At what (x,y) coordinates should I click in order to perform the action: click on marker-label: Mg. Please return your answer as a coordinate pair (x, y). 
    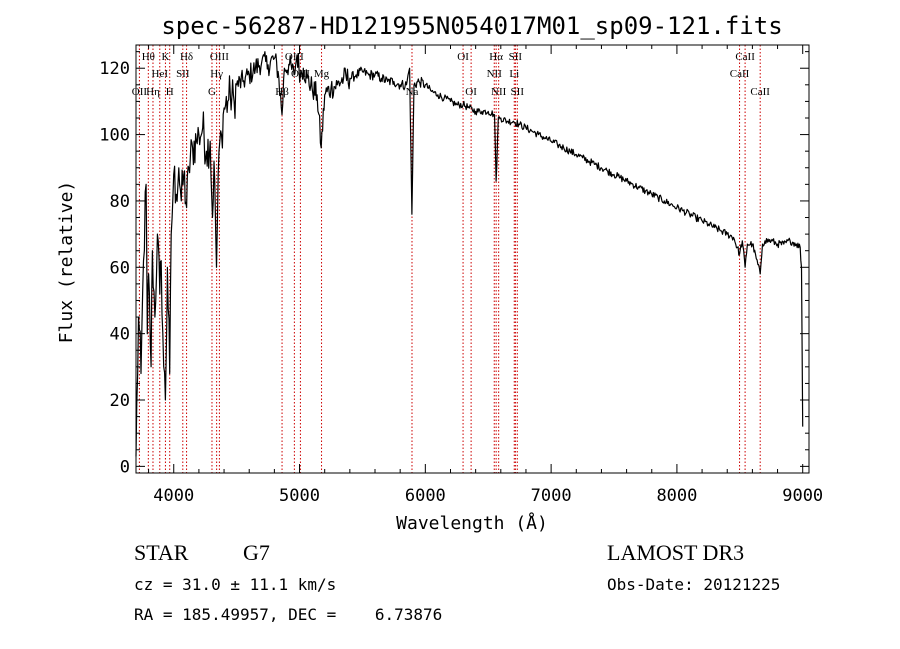
    Looking at the image, I should click on (322, 74).